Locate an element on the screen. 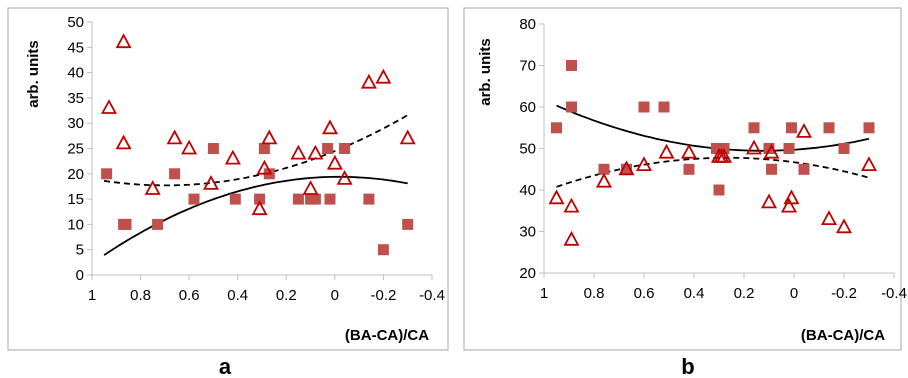  y-tick-label: 5 is located at coordinates (80, 250).